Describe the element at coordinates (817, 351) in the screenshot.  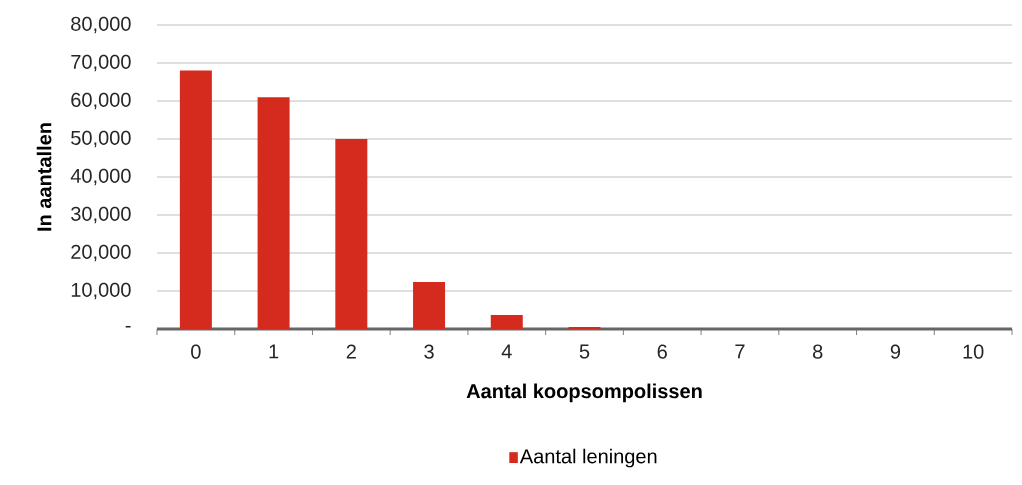
I see `x-tick-label: 8` at that location.